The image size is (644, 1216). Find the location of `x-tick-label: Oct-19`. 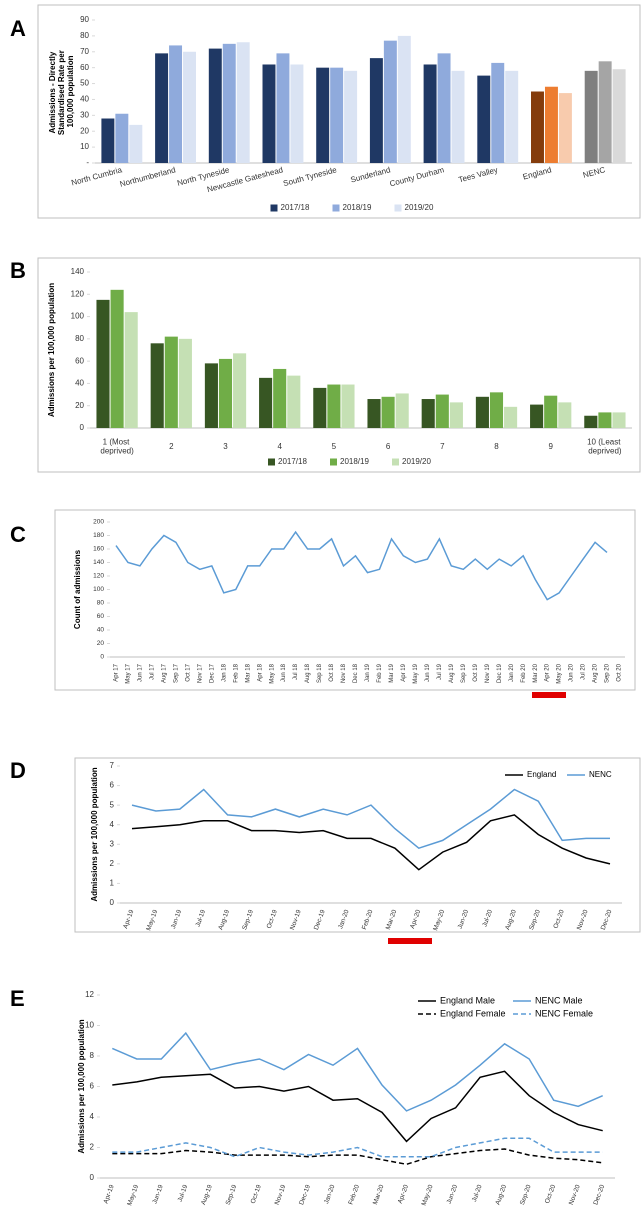

x-tick-label: Oct-19 is located at coordinates (272, 919).